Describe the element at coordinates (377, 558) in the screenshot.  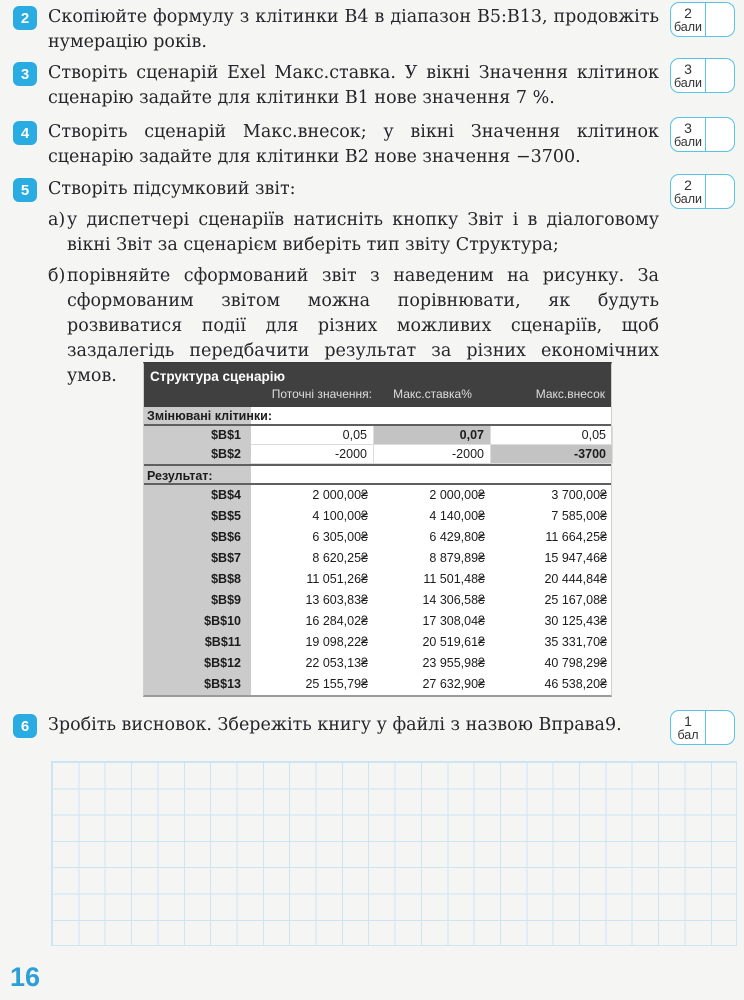
I see `report-row: $B$7 8 620,25₴ 8 879,89₴ 15 947,46₴` at that location.